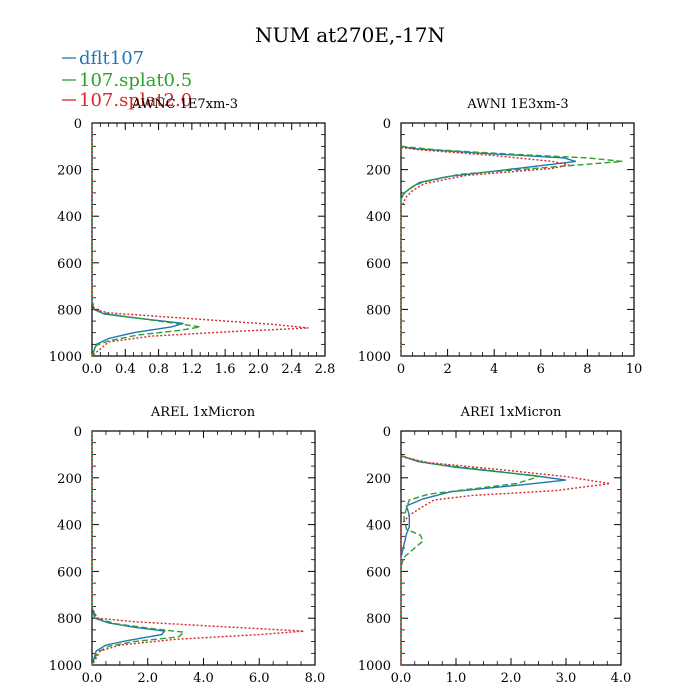 The image size is (700, 700). Describe the element at coordinates (541, 369) in the screenshot. I see `x-tick-label-awni: 6` at that location.